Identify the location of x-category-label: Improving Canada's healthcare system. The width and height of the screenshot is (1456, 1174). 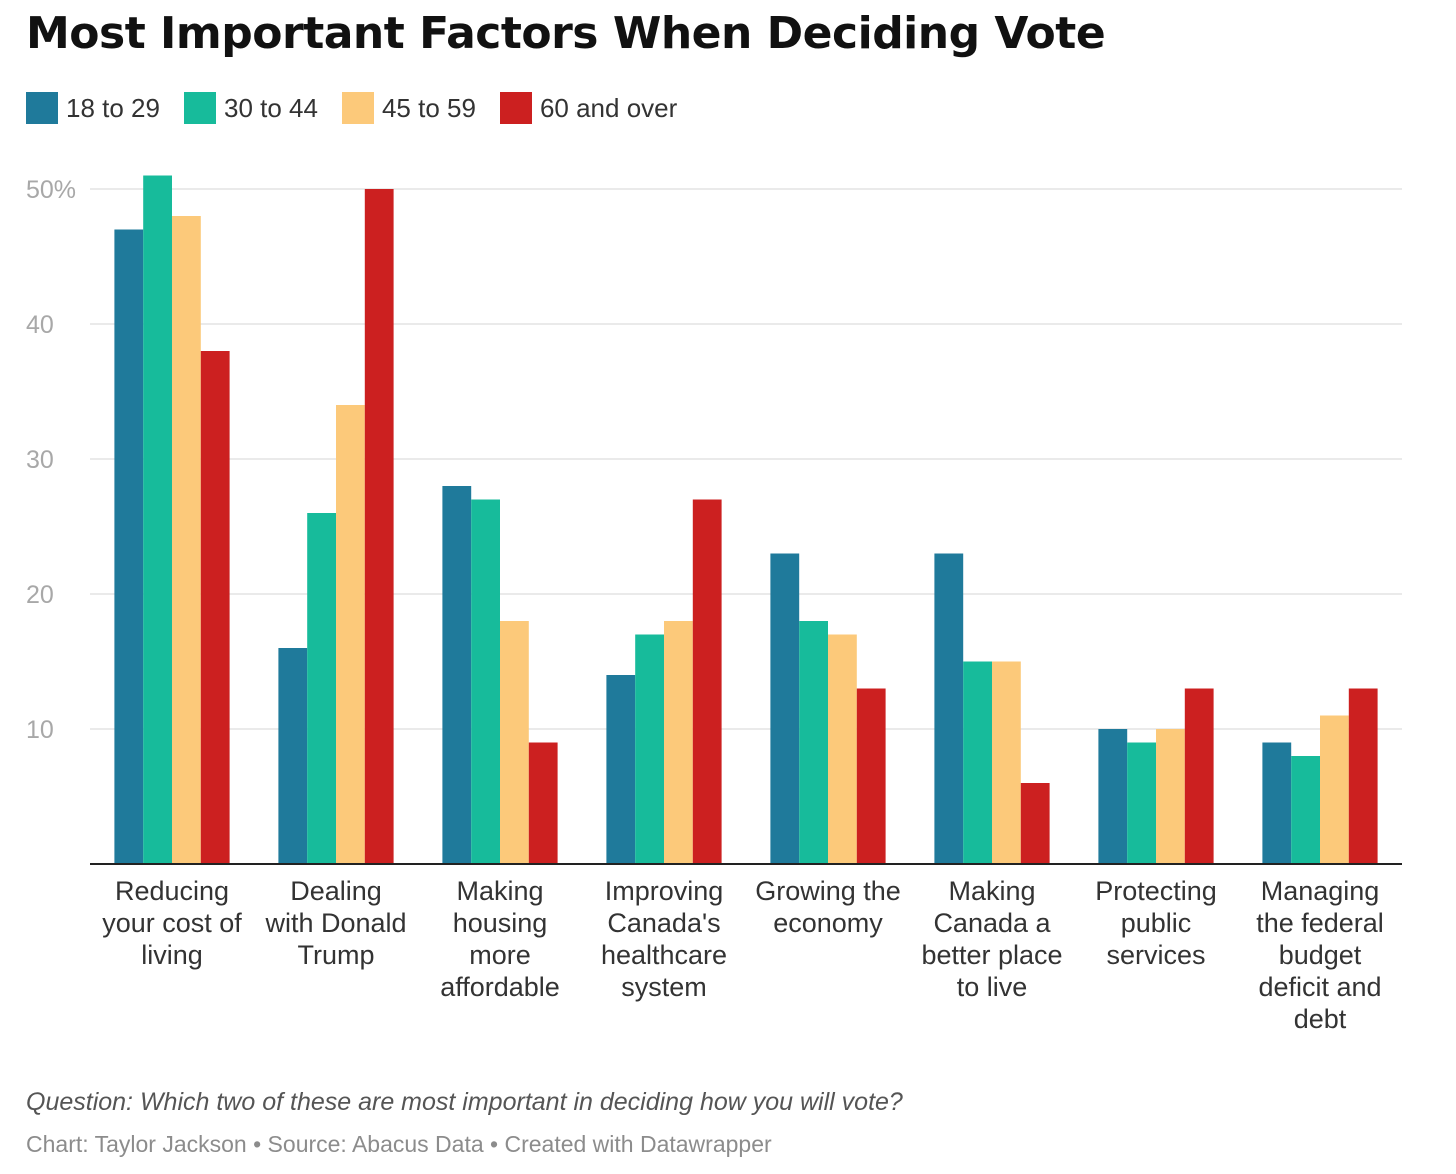
(664, 939).